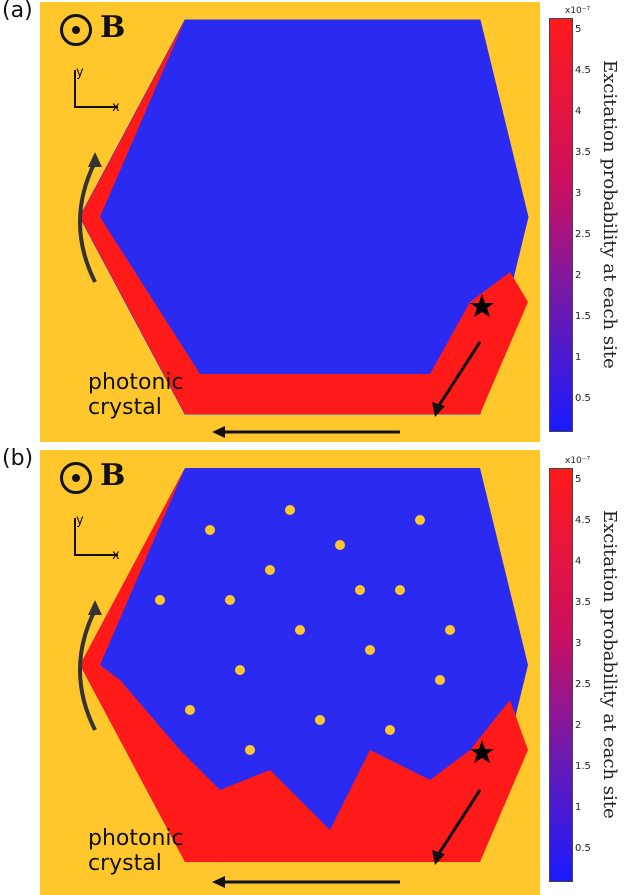 The height and width of the screenshot is (895, 639). I want to click on panel-label: (b), so click(18, 458).